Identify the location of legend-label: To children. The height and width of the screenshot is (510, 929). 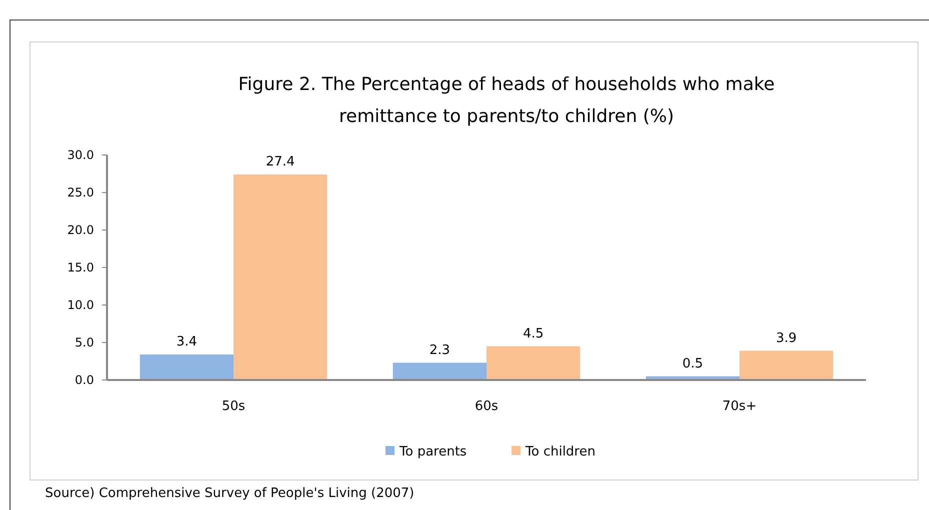
(560, 452).